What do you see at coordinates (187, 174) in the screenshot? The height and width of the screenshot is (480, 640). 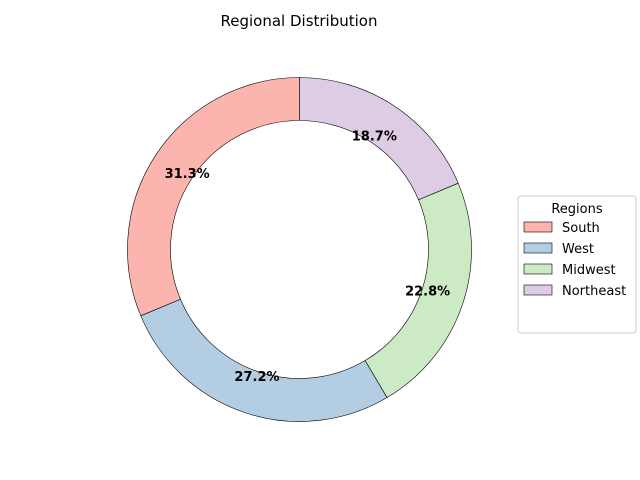 I see `pct-label-south: 31.3%` at bounding box center [187, 174].